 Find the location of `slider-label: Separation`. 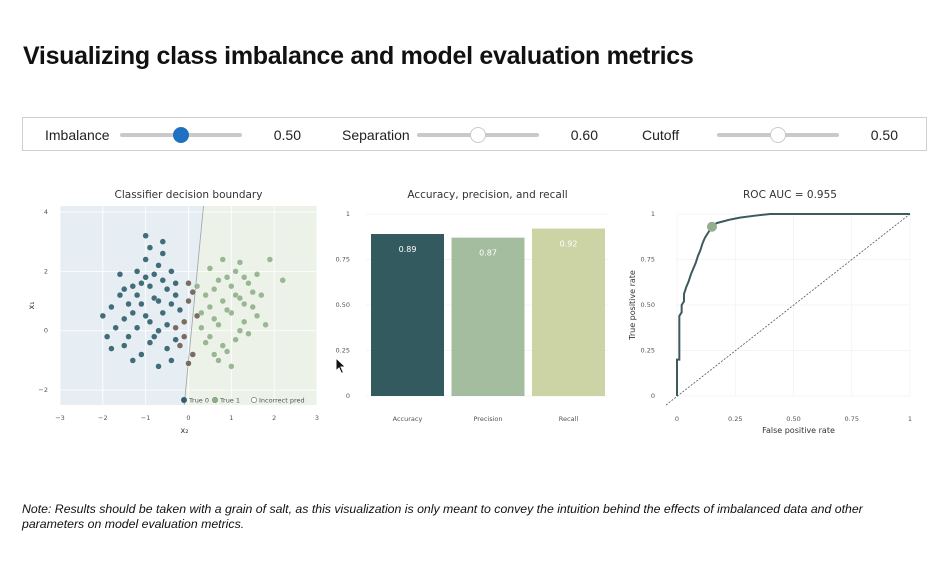

slider-label: Separation is located at coordinates (376, 135).